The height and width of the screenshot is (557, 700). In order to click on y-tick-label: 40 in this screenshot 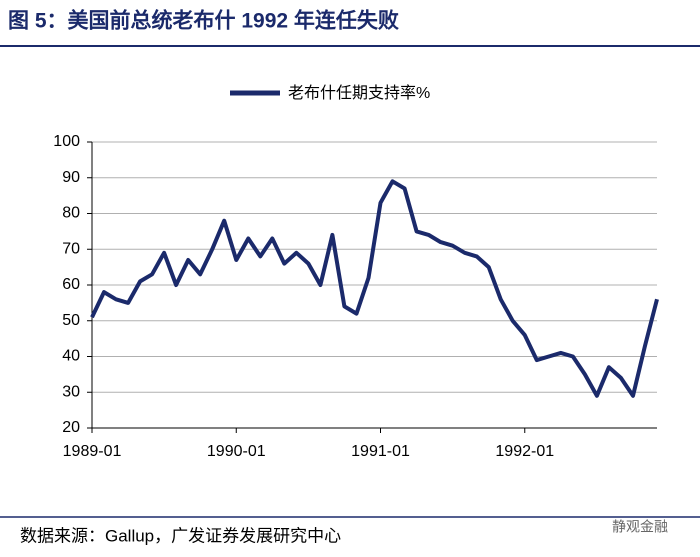, I will do `click(71, 356)`.